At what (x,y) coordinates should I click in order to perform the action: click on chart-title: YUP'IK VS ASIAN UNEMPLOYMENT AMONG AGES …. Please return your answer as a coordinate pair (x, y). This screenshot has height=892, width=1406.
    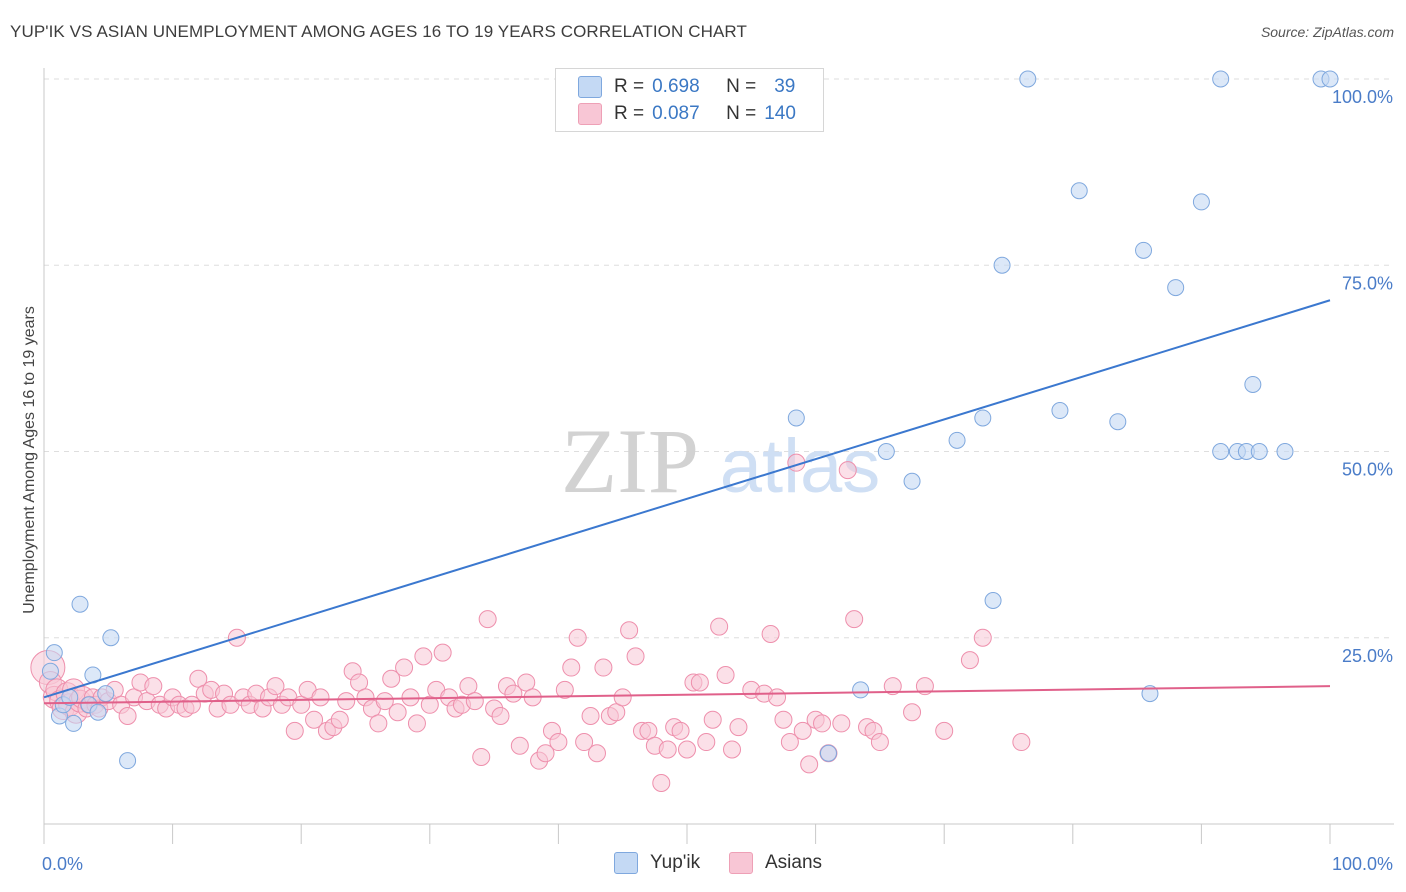
    Looking at the image, I should click on (378, 31).